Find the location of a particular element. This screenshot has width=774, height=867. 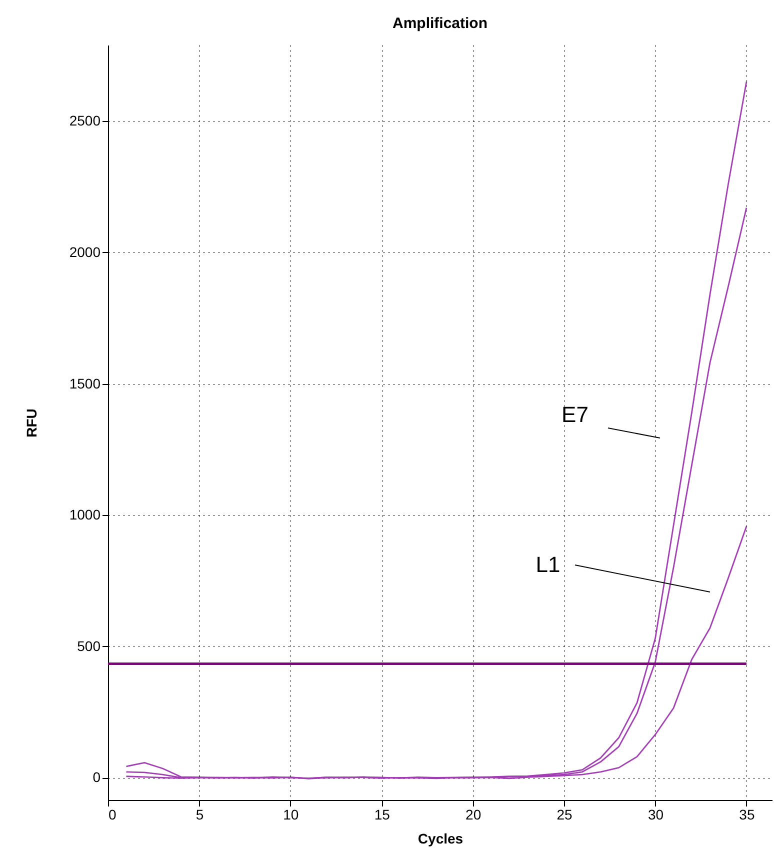

x-tick-label: 0 is located at coordinates (112, 814).